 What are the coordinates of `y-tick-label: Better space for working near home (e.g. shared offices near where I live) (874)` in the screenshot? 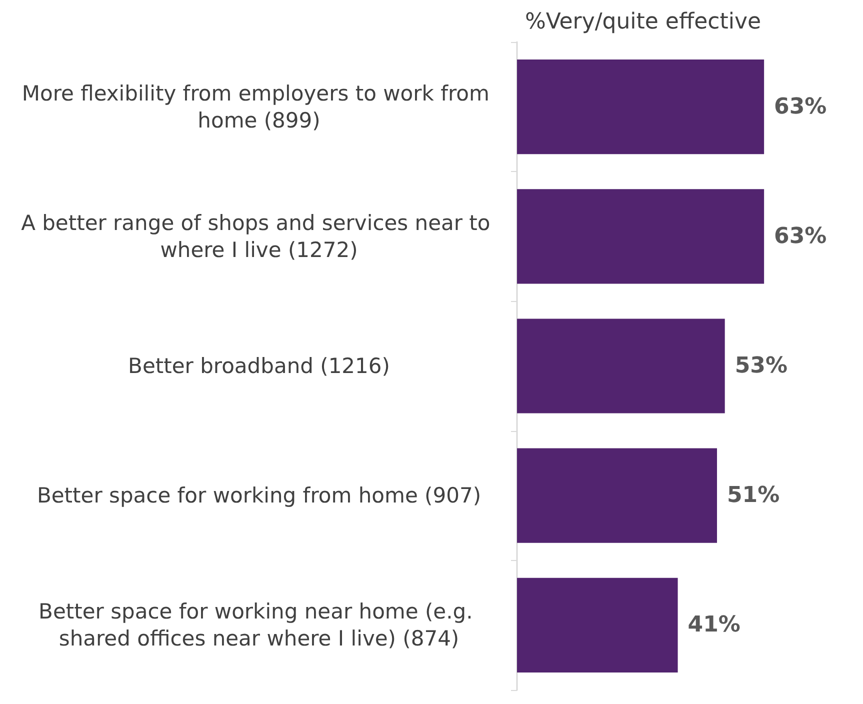 It's located at (259, 625).